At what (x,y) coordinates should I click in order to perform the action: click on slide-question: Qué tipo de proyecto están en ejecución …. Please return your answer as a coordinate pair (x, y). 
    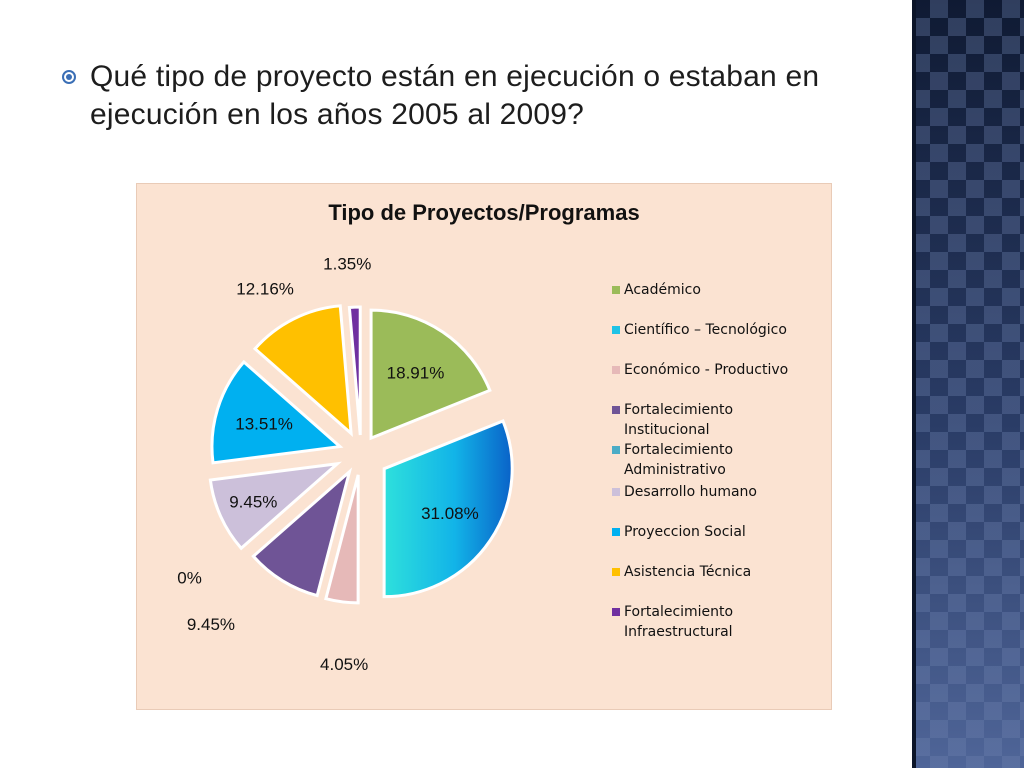
    Looking at the image, I should click on (455, 95).